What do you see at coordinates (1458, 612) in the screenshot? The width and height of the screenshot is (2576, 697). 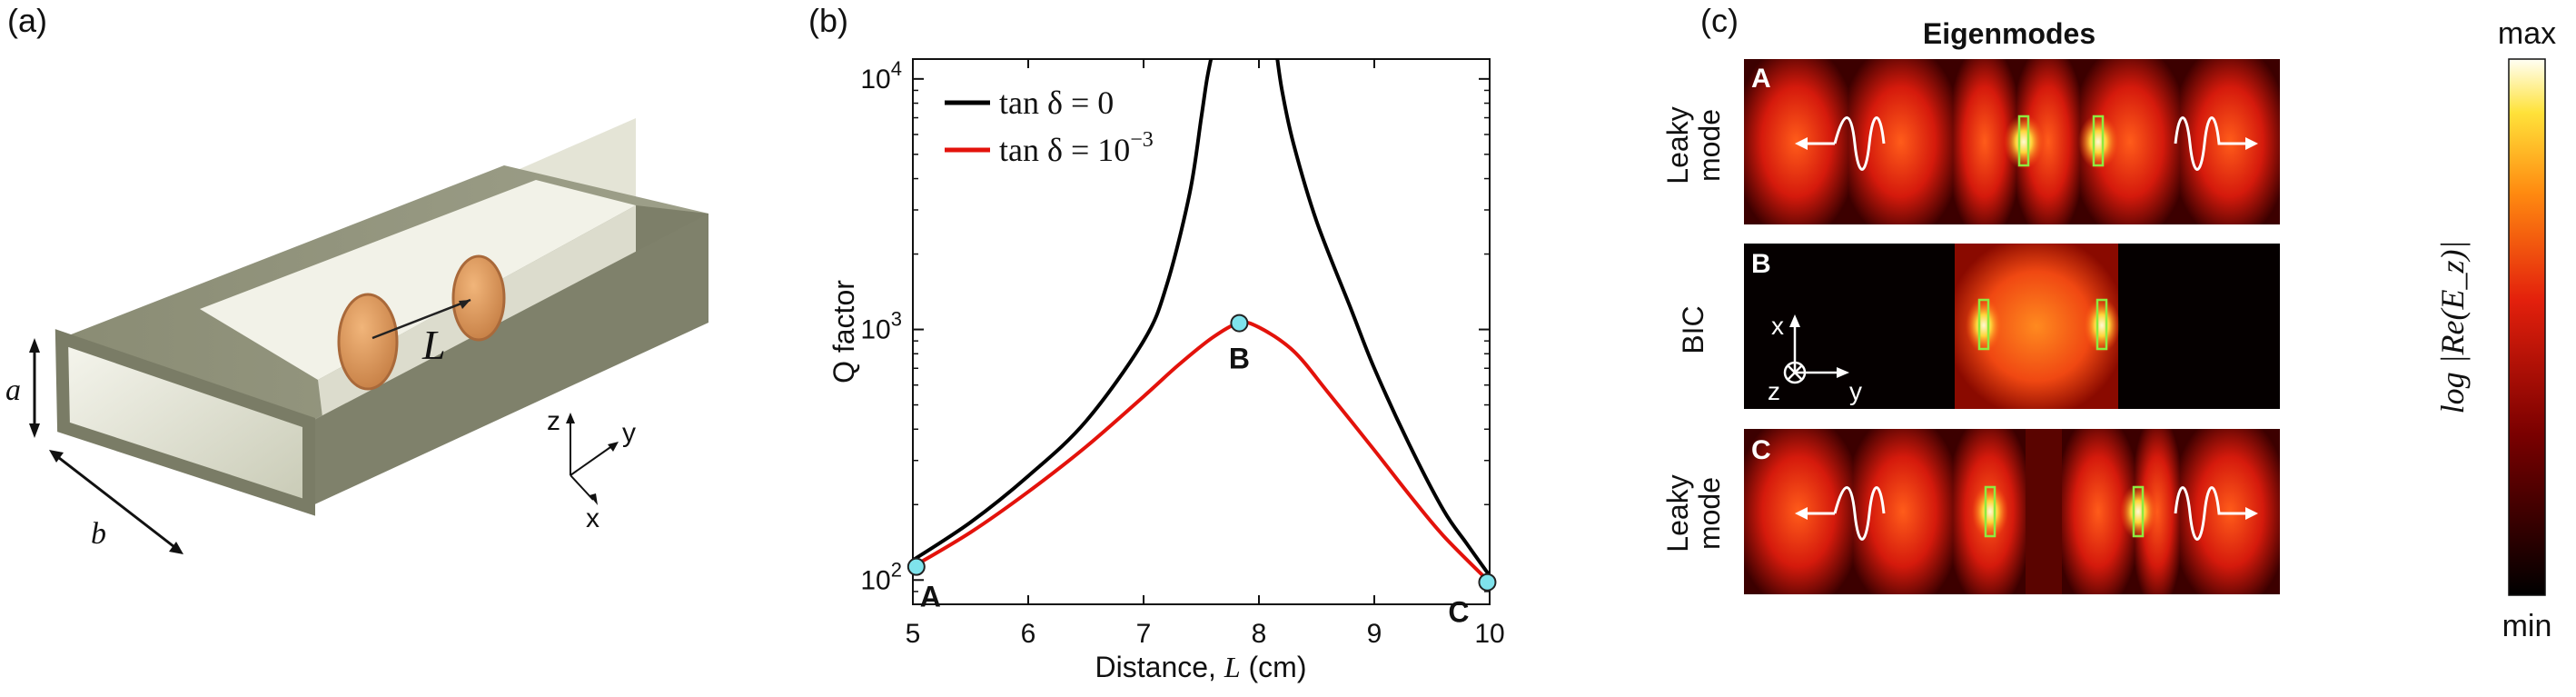 I see `marker-label-C: C` at bounding box center [1458, 612].